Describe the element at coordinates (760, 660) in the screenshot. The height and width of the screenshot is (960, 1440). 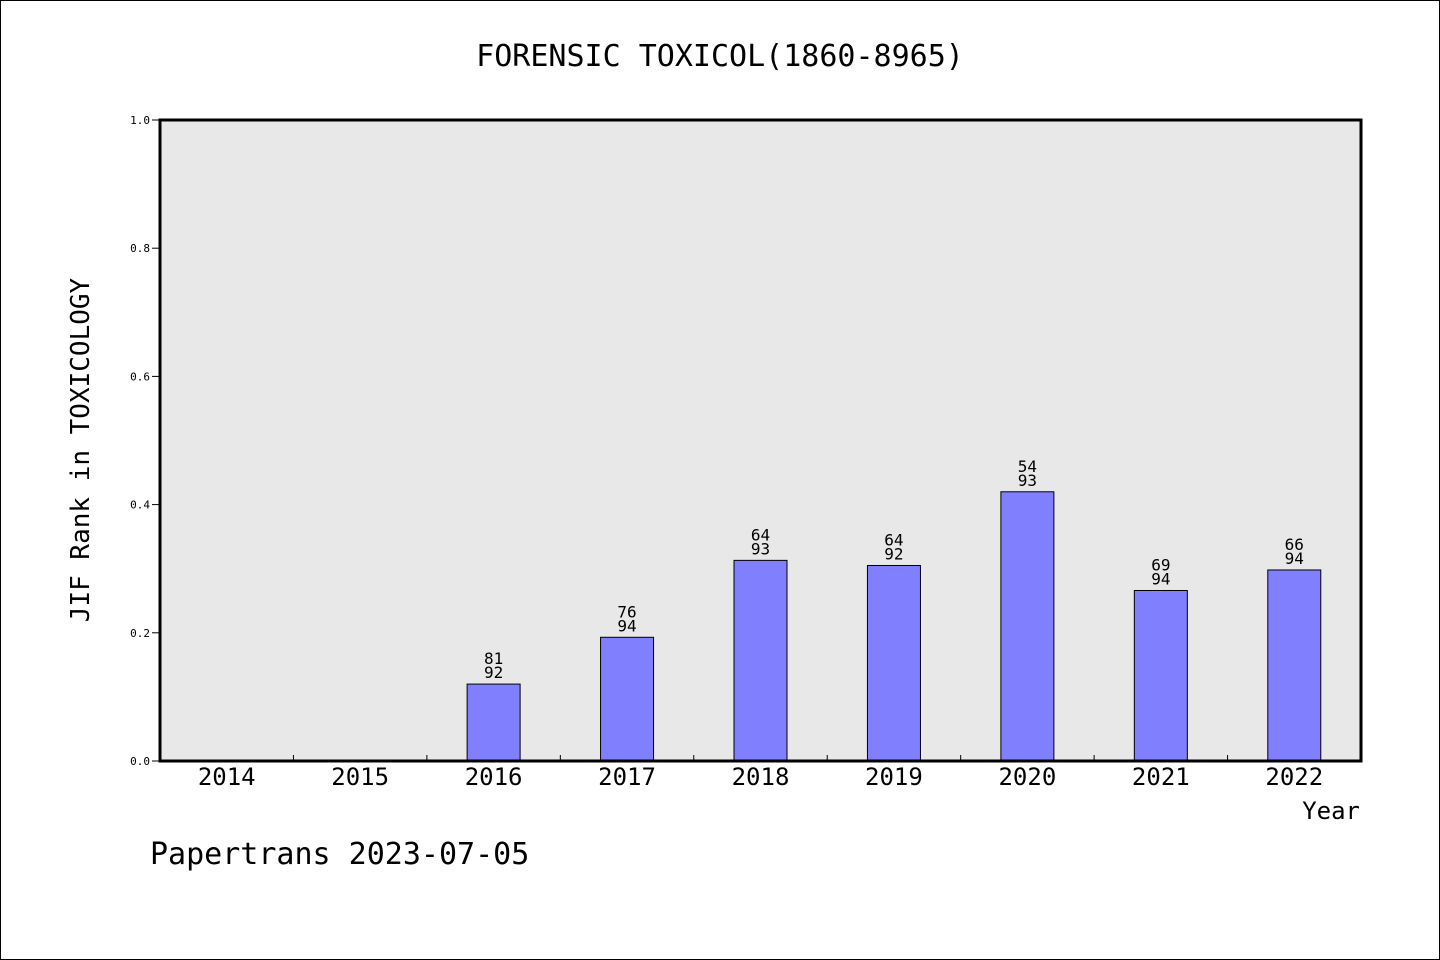
I see `bar-2018` at that location.